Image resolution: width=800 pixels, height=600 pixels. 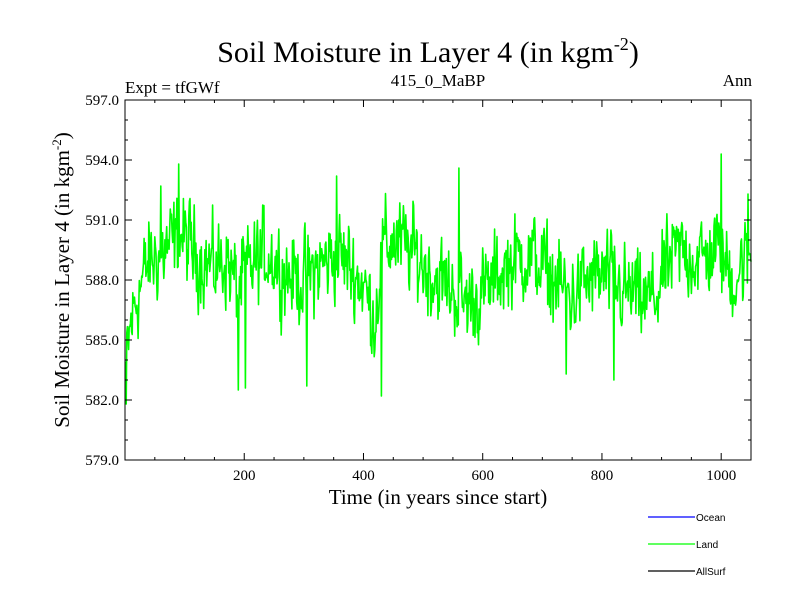 What do you see at coordinates (687, 545) in the screenshot?
I see `legend: Ocean Land AllSurf` at bounding box center [687, 545].